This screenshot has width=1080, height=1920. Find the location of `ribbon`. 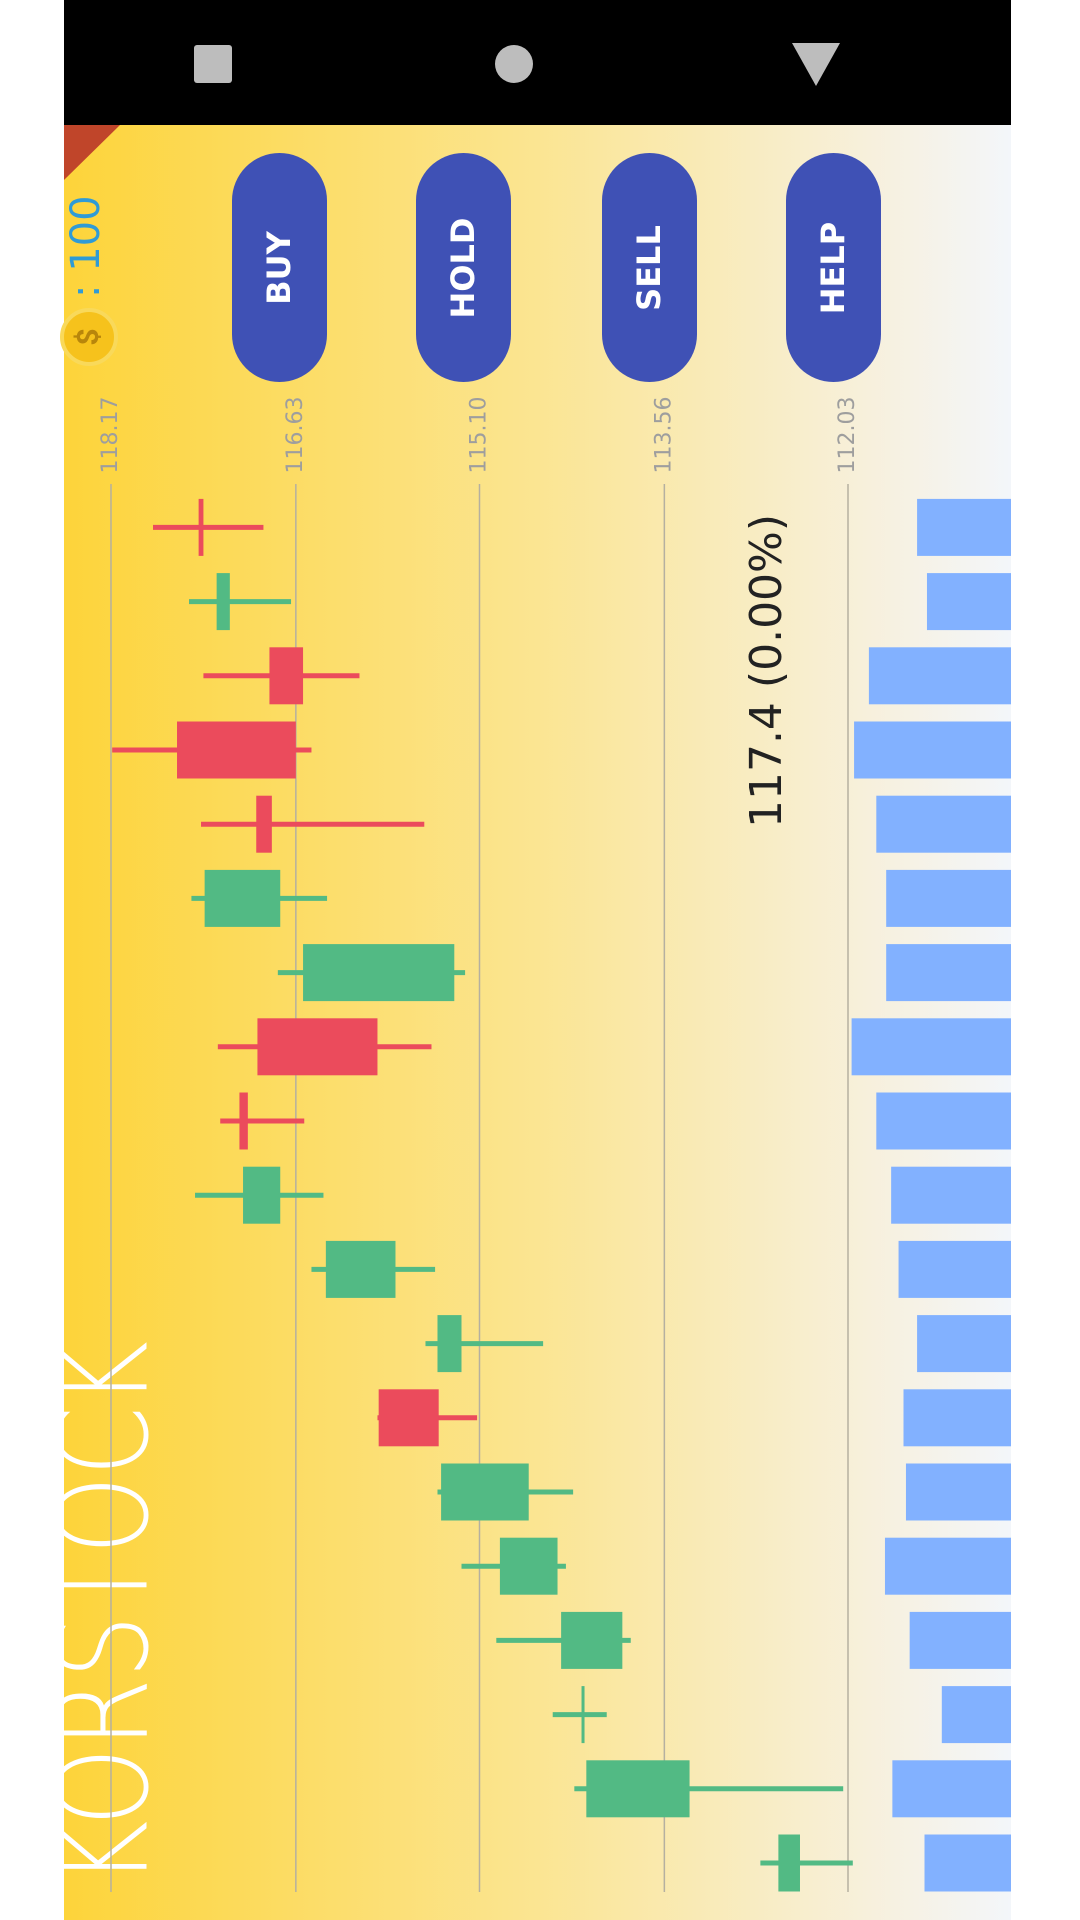

ribbon is located at coordinates (92, 152).